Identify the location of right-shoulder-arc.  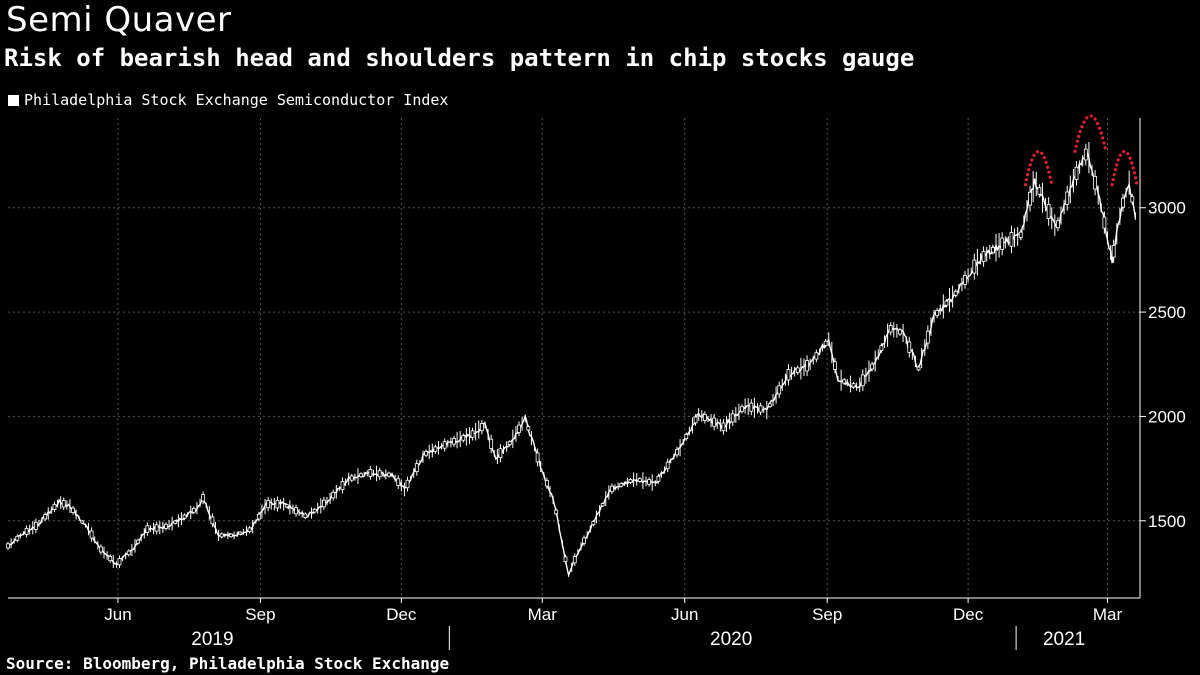
(1124, 168).